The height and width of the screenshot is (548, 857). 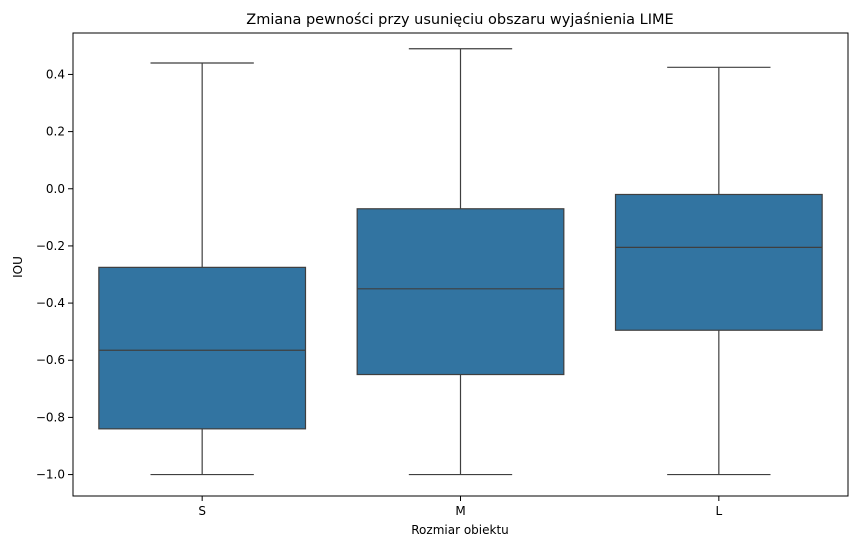 What do you see at coordinates (460, 530) in the screenshot?
I see `x-axis-label: Rozmiar obiektu` at bounding box center [460, 530].